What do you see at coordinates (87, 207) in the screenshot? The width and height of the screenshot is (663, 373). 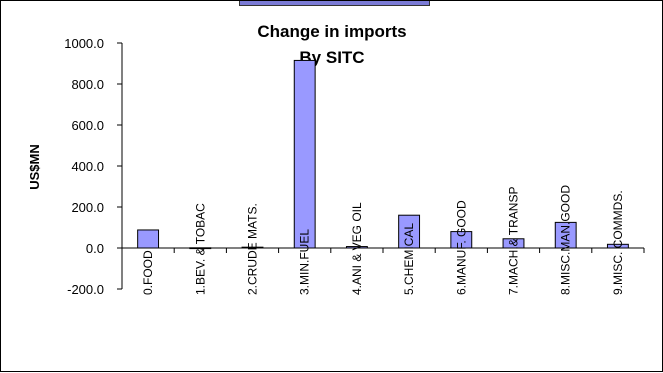 I see `y-tick-label: 200.0` at bounding box center [87, 207].